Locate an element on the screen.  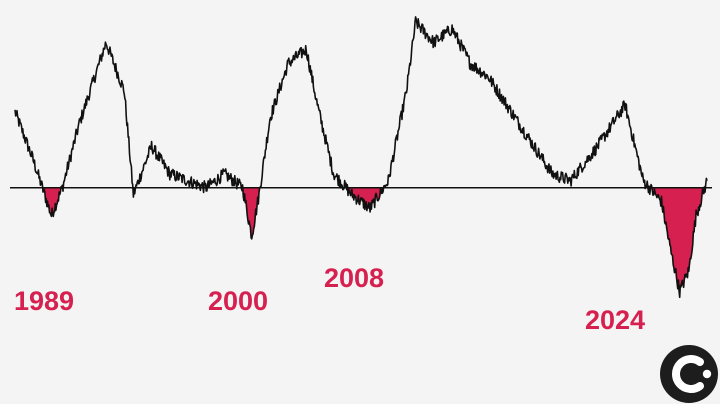
label-2000: 2000 is located at coordinates (238, 301).